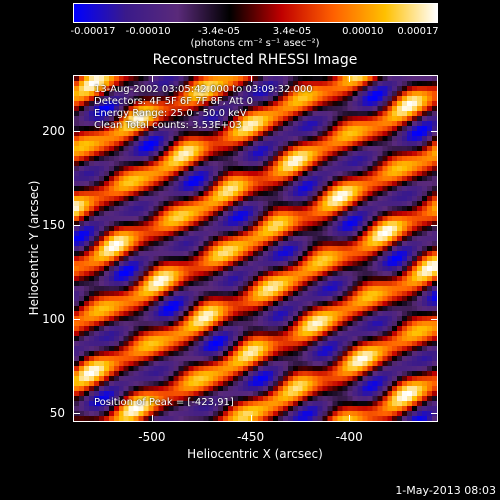 This screenshot has width=500, height=500. I want to click on annotation-peak: Position of Peak = [-423,91], so click(164, 402).